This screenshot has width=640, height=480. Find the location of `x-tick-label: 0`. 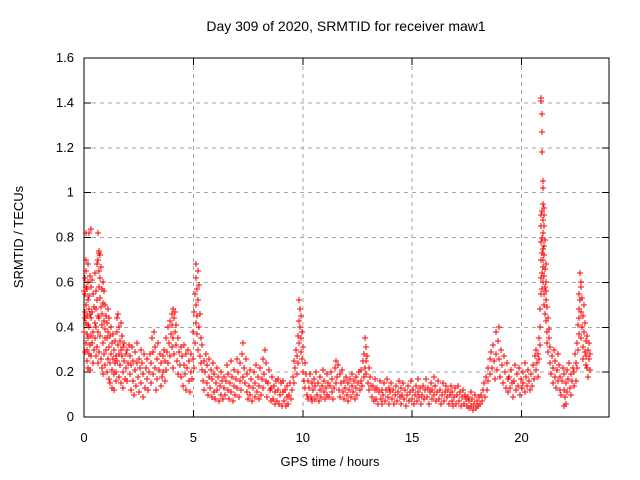

x-tick-label: 0 is located at coordinates (83, 437).